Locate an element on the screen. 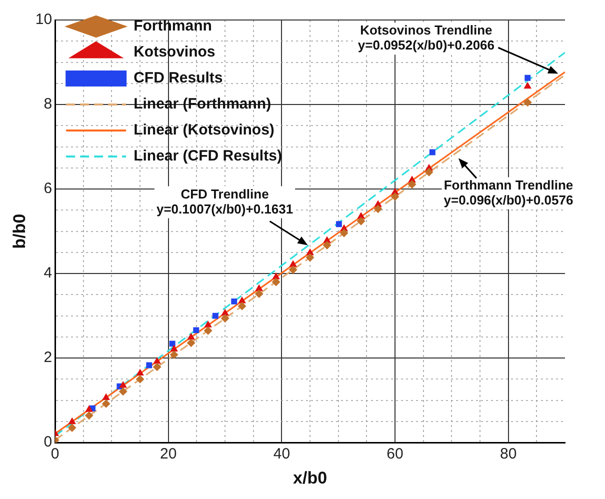 The image size is (605, 499). x-tick-label: 20 is located at coordinates (168, 454).